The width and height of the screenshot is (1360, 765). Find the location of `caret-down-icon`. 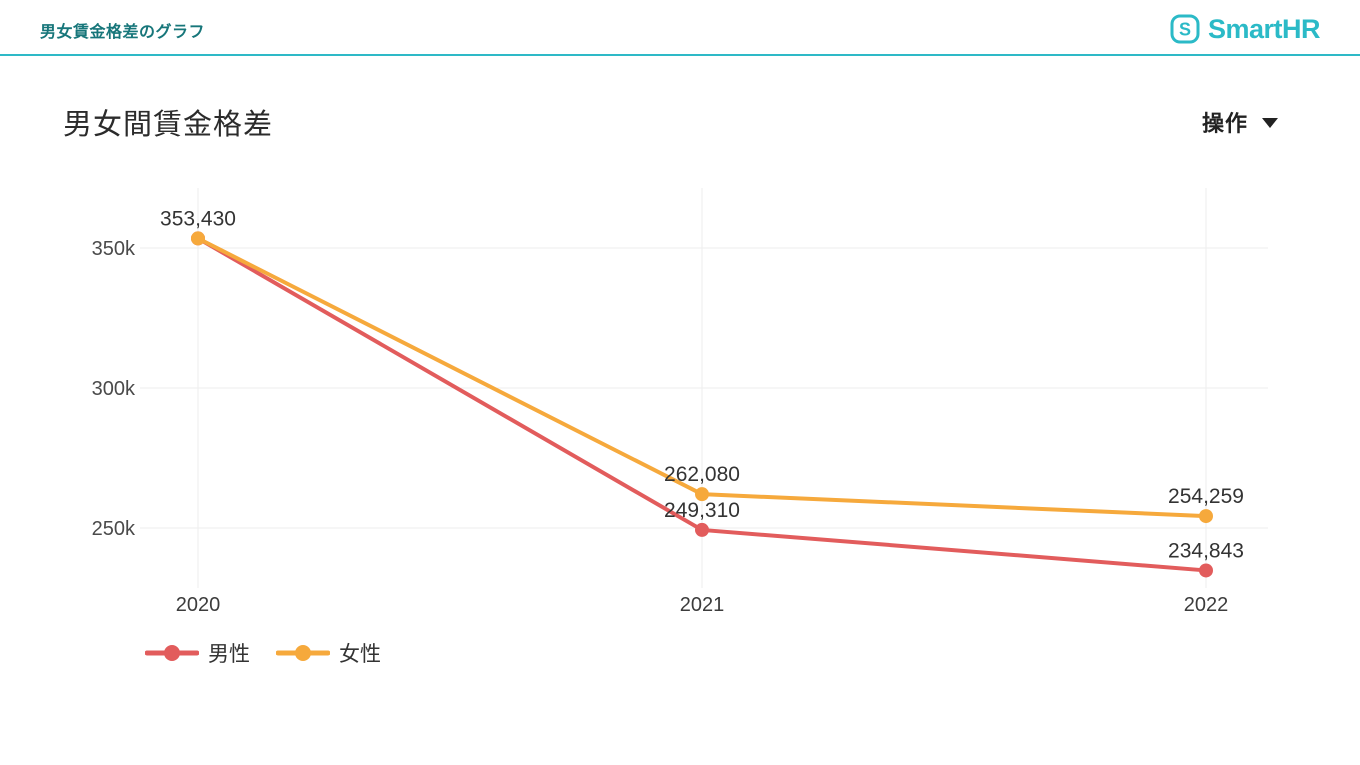

caret-down-icon is located at coordinates (1270, 123).